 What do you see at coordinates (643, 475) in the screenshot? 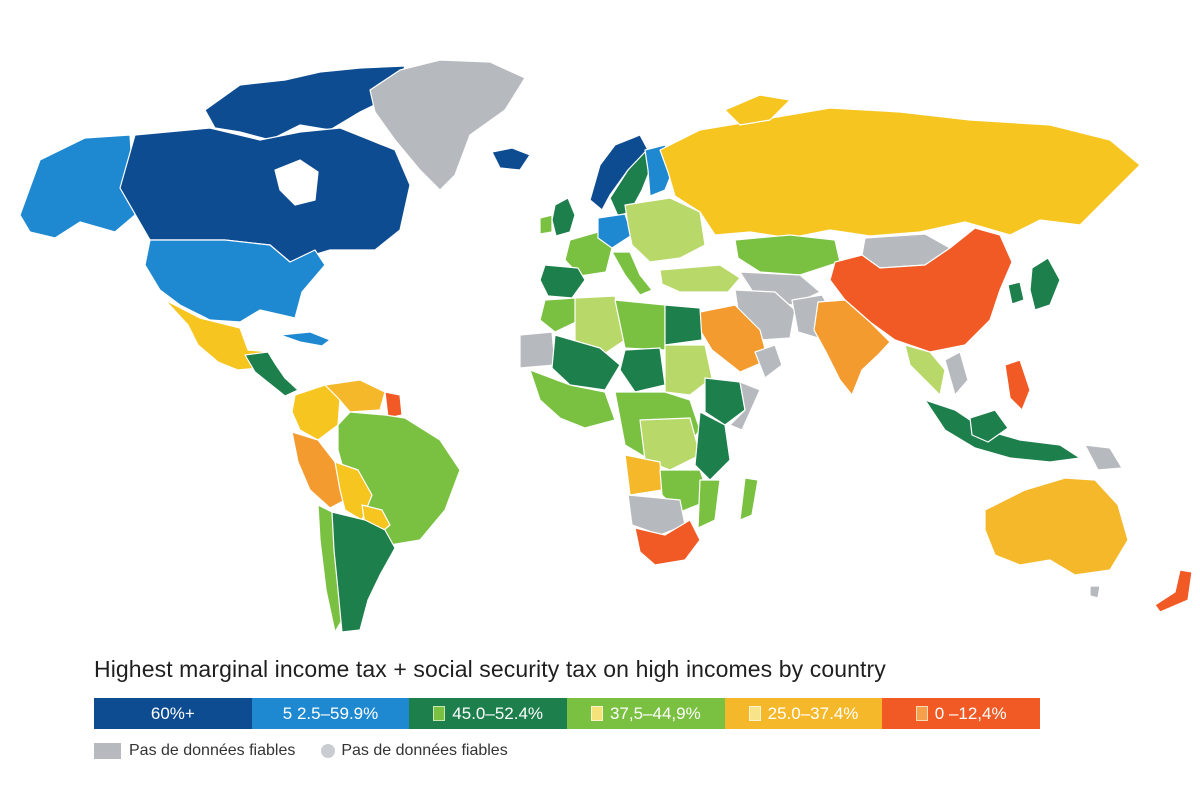
I see `country-angola` at bounding box center [643, 475].